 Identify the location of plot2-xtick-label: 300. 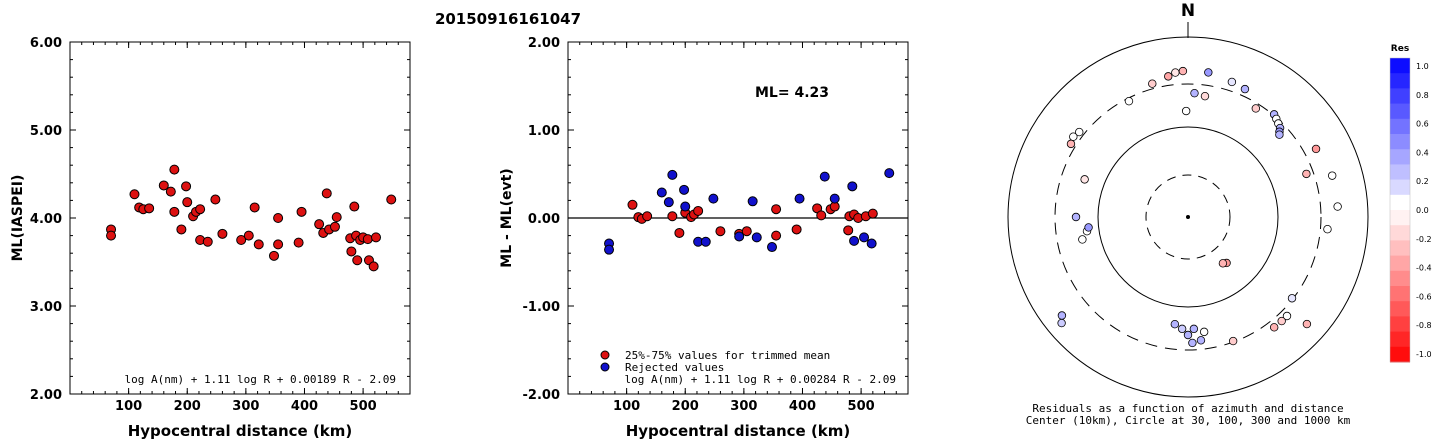
(743, 406).